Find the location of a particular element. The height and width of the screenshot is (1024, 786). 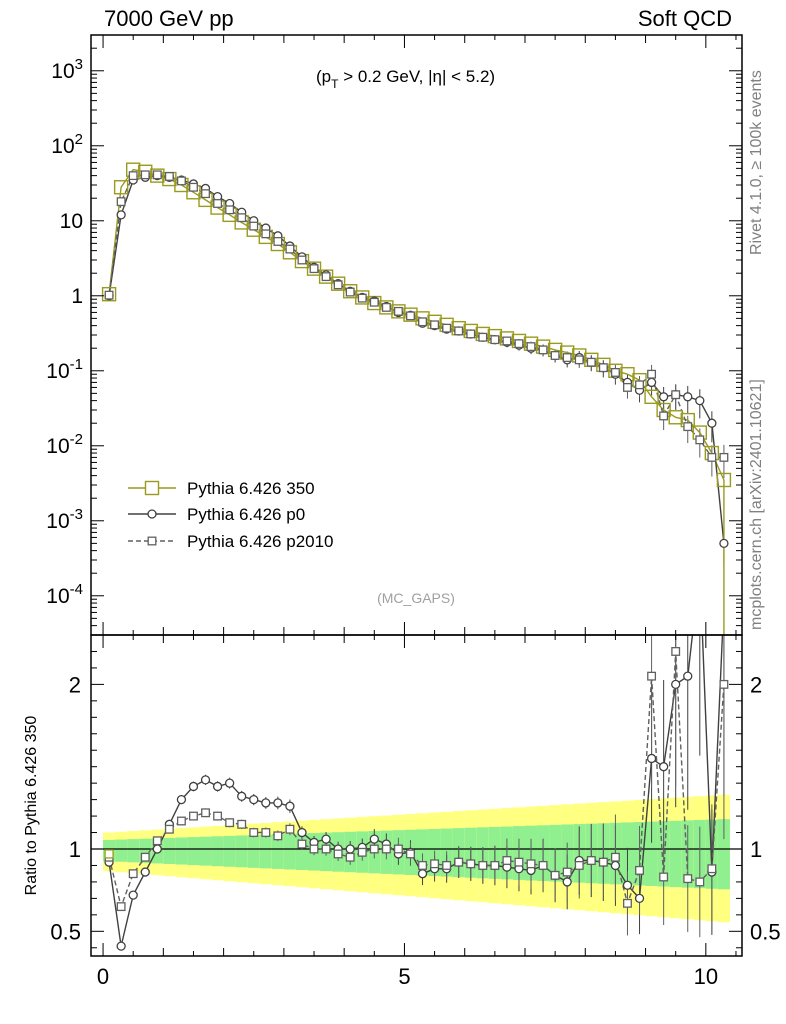

y-tick-label: 10² is located at coordinates (67, 144).